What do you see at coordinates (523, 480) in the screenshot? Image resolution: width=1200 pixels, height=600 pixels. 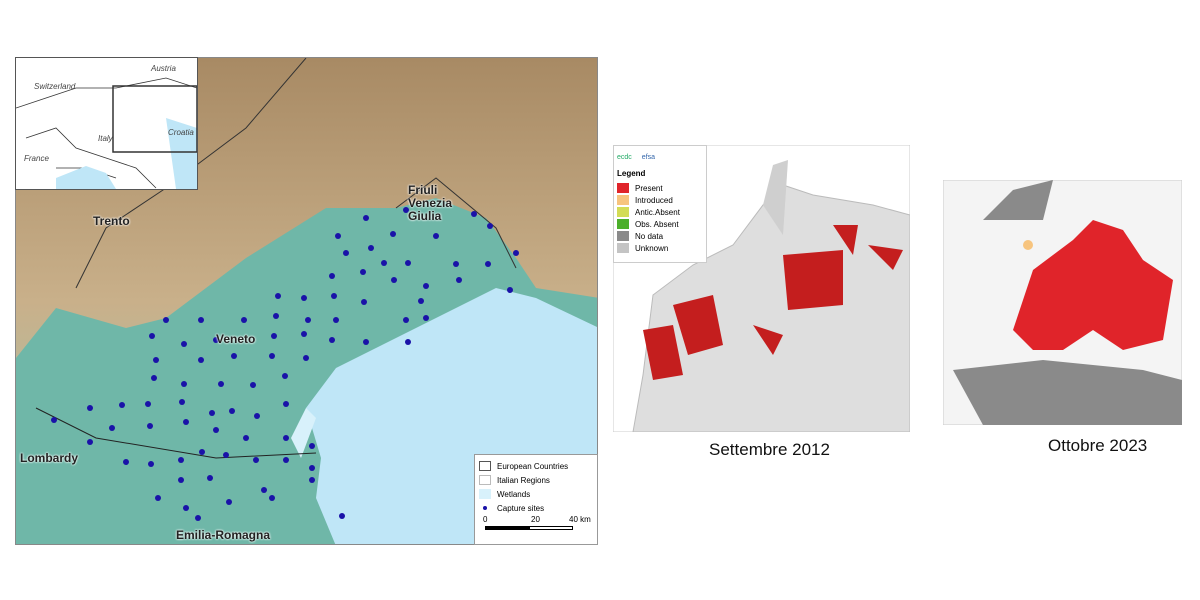 I see `legend-label: Italian Regions` at bounding box center [523, 480].